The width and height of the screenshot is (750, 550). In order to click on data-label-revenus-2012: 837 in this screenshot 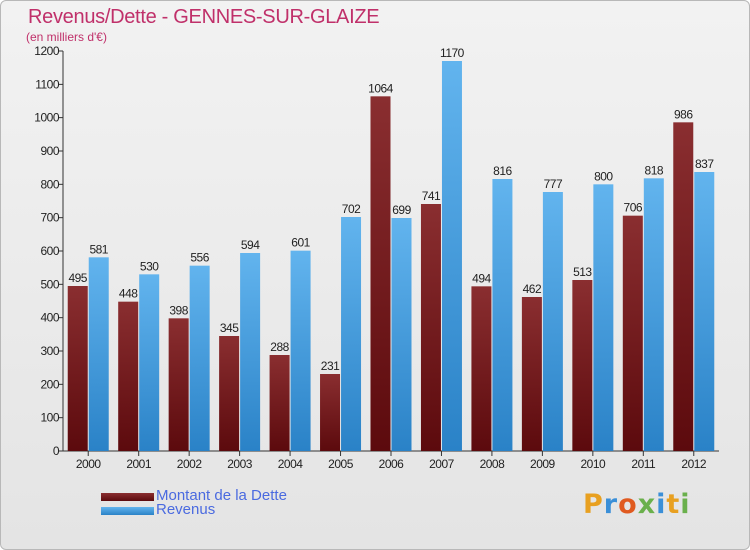, I will do `click(704, 164)`.